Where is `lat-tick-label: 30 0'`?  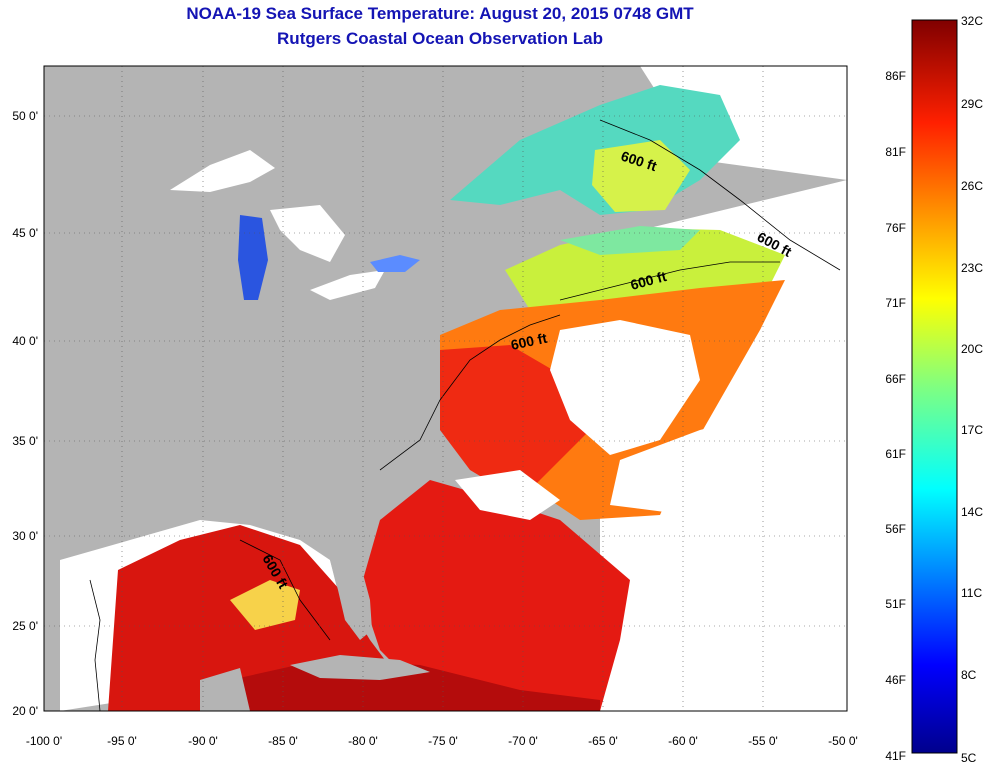 lat-tick-label: 30 0' is located at coordinates (25, 536).